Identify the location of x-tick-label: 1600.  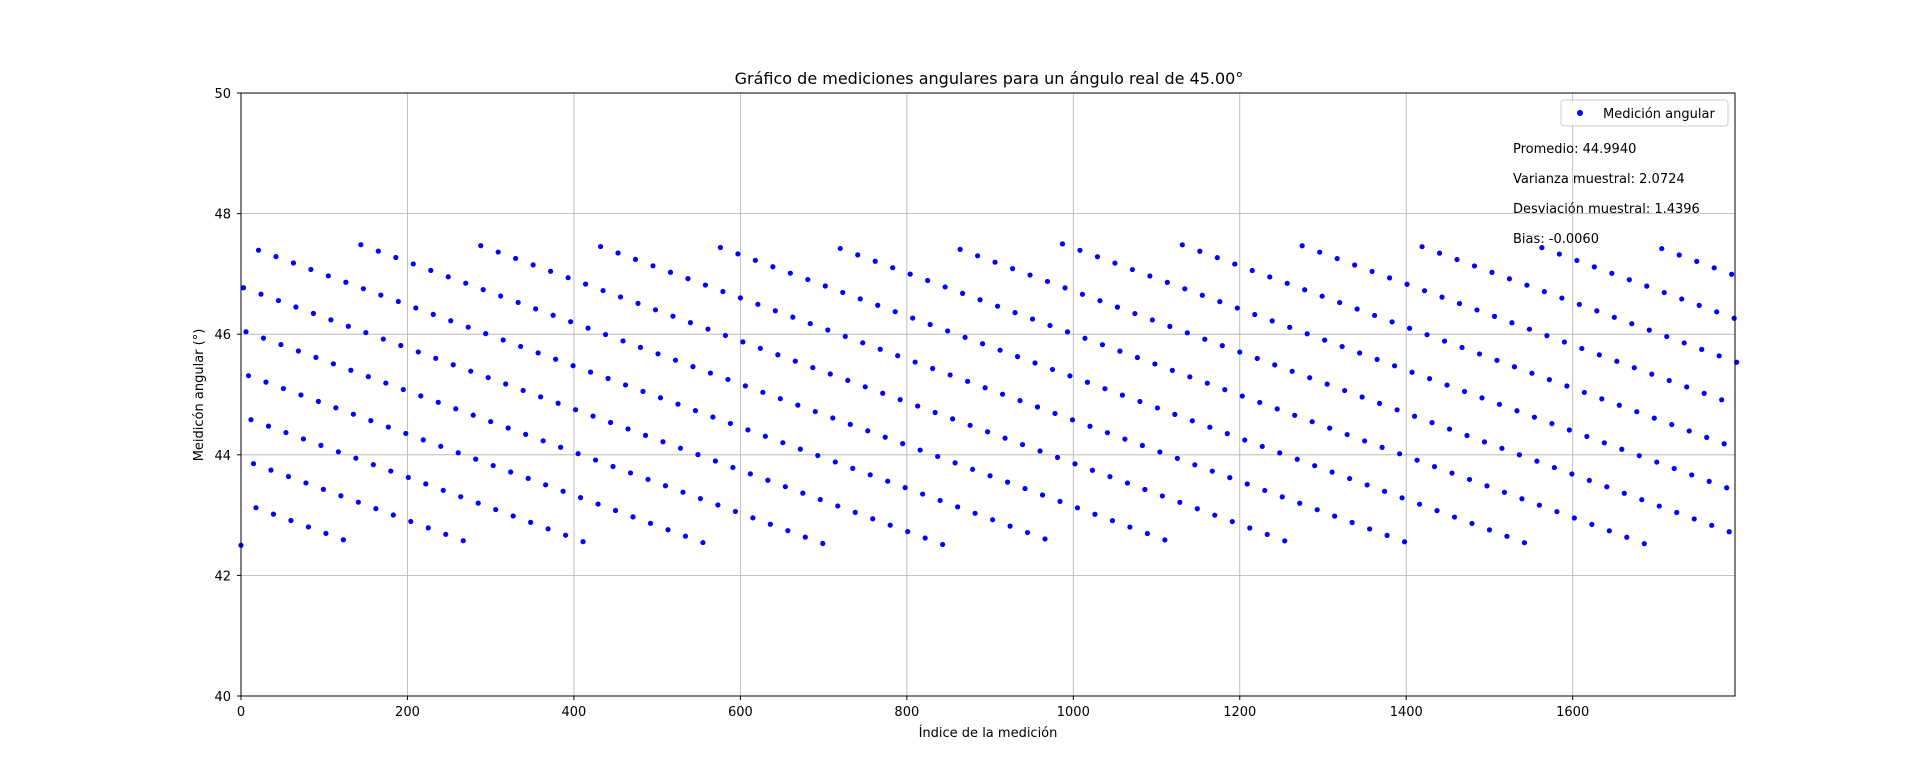
(1572, 712).